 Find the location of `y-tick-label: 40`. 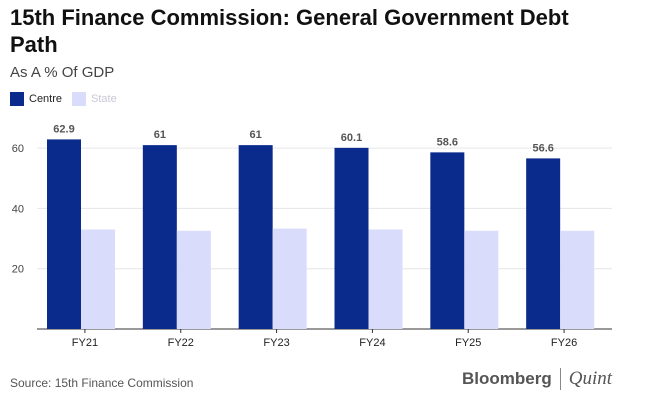

y-tick-label: 40 is located at coordinates (18, 209).